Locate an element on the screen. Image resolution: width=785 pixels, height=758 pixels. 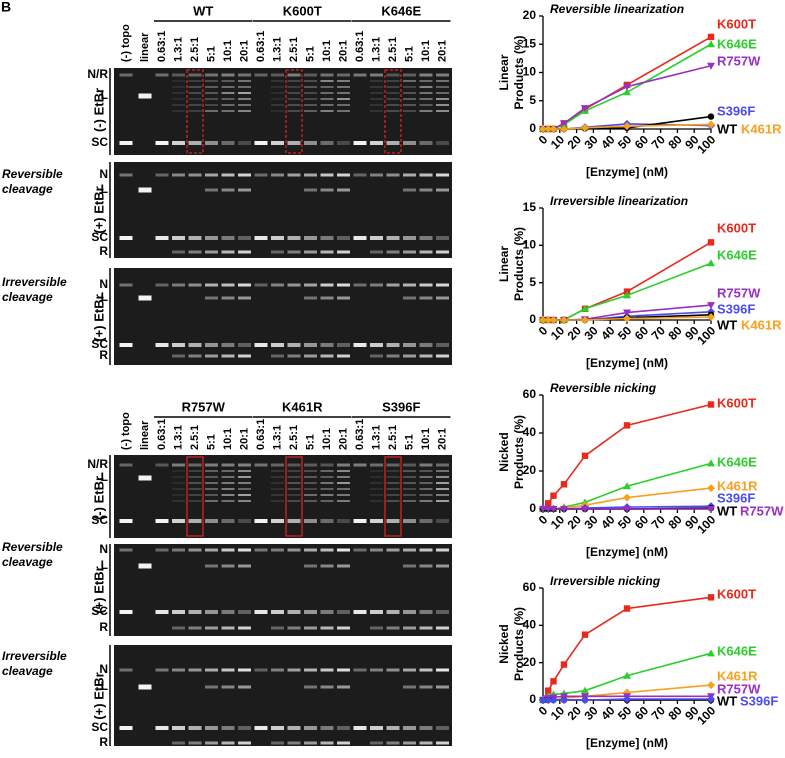
lane-label: 20:1 is located at coordinates (442, 439).